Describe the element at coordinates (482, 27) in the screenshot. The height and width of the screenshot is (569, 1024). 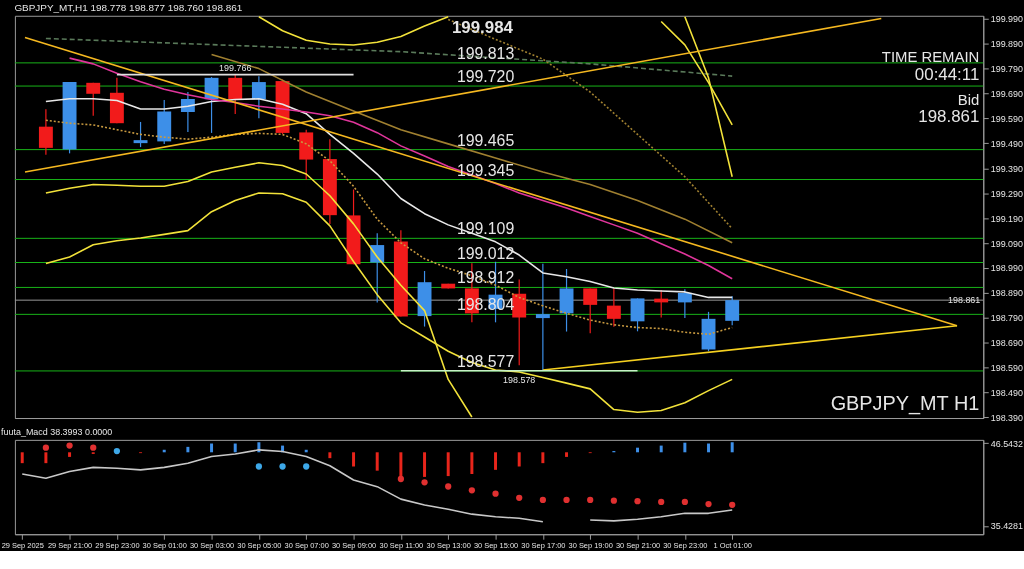
I see `annotation: 199.984` at that location.